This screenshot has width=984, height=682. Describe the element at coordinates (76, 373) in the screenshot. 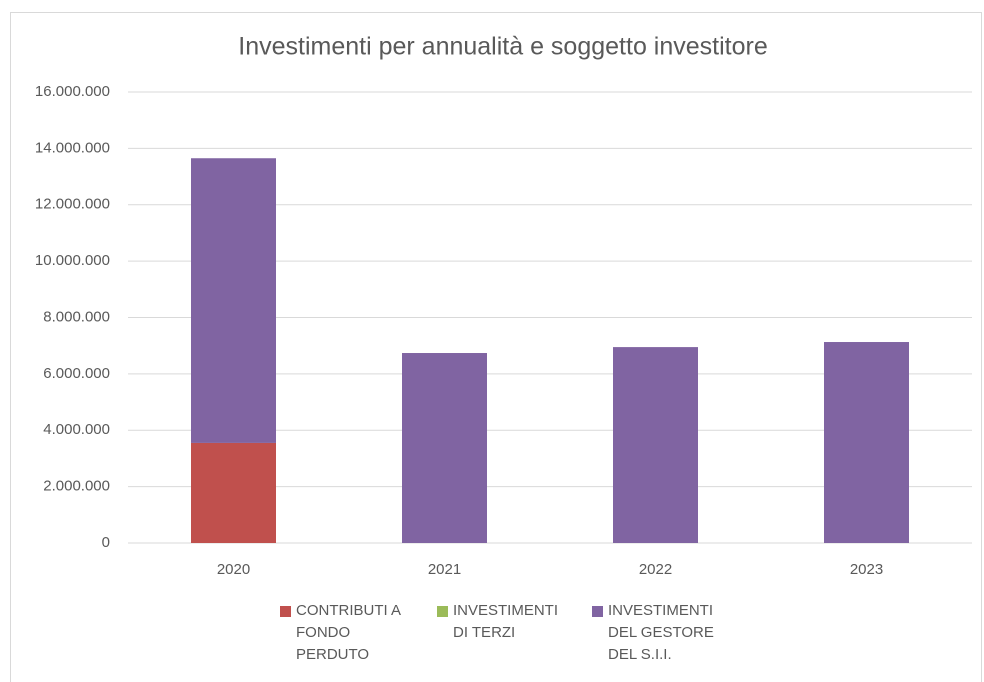

I see `y-tick-label: 6.000.000` at that location.